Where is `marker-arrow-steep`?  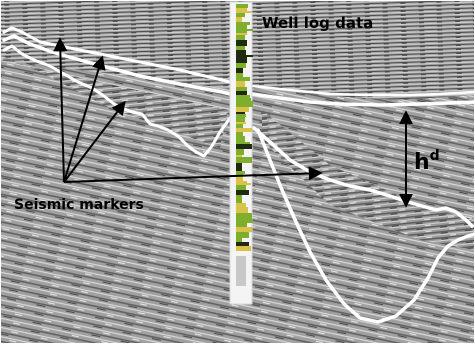
marker-arrow-steep is located at coordinates (84, 119).